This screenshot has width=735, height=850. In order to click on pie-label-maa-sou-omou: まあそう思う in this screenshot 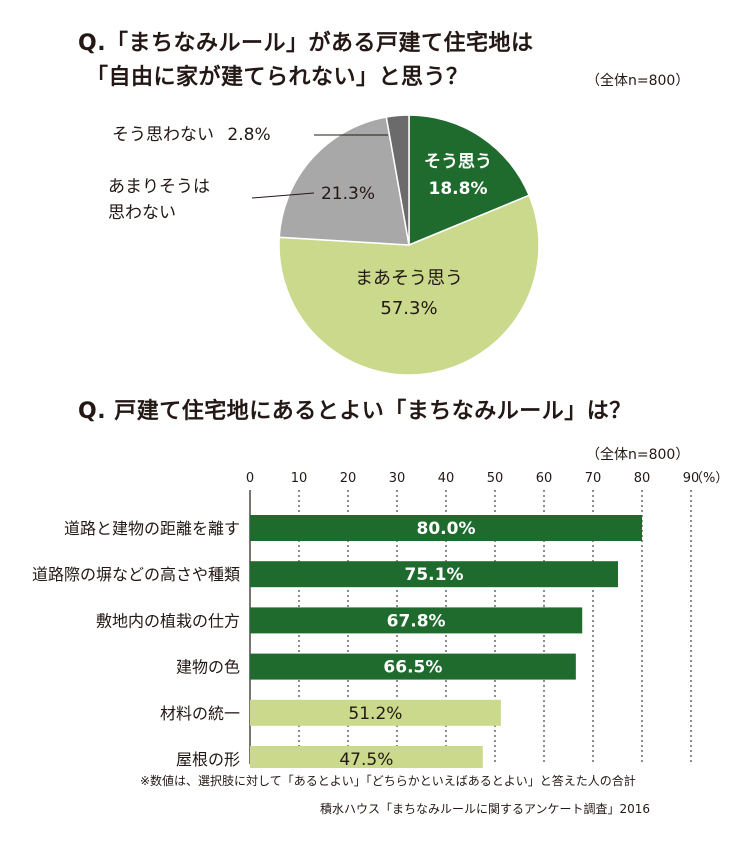, I will do `click(409, 278)`.